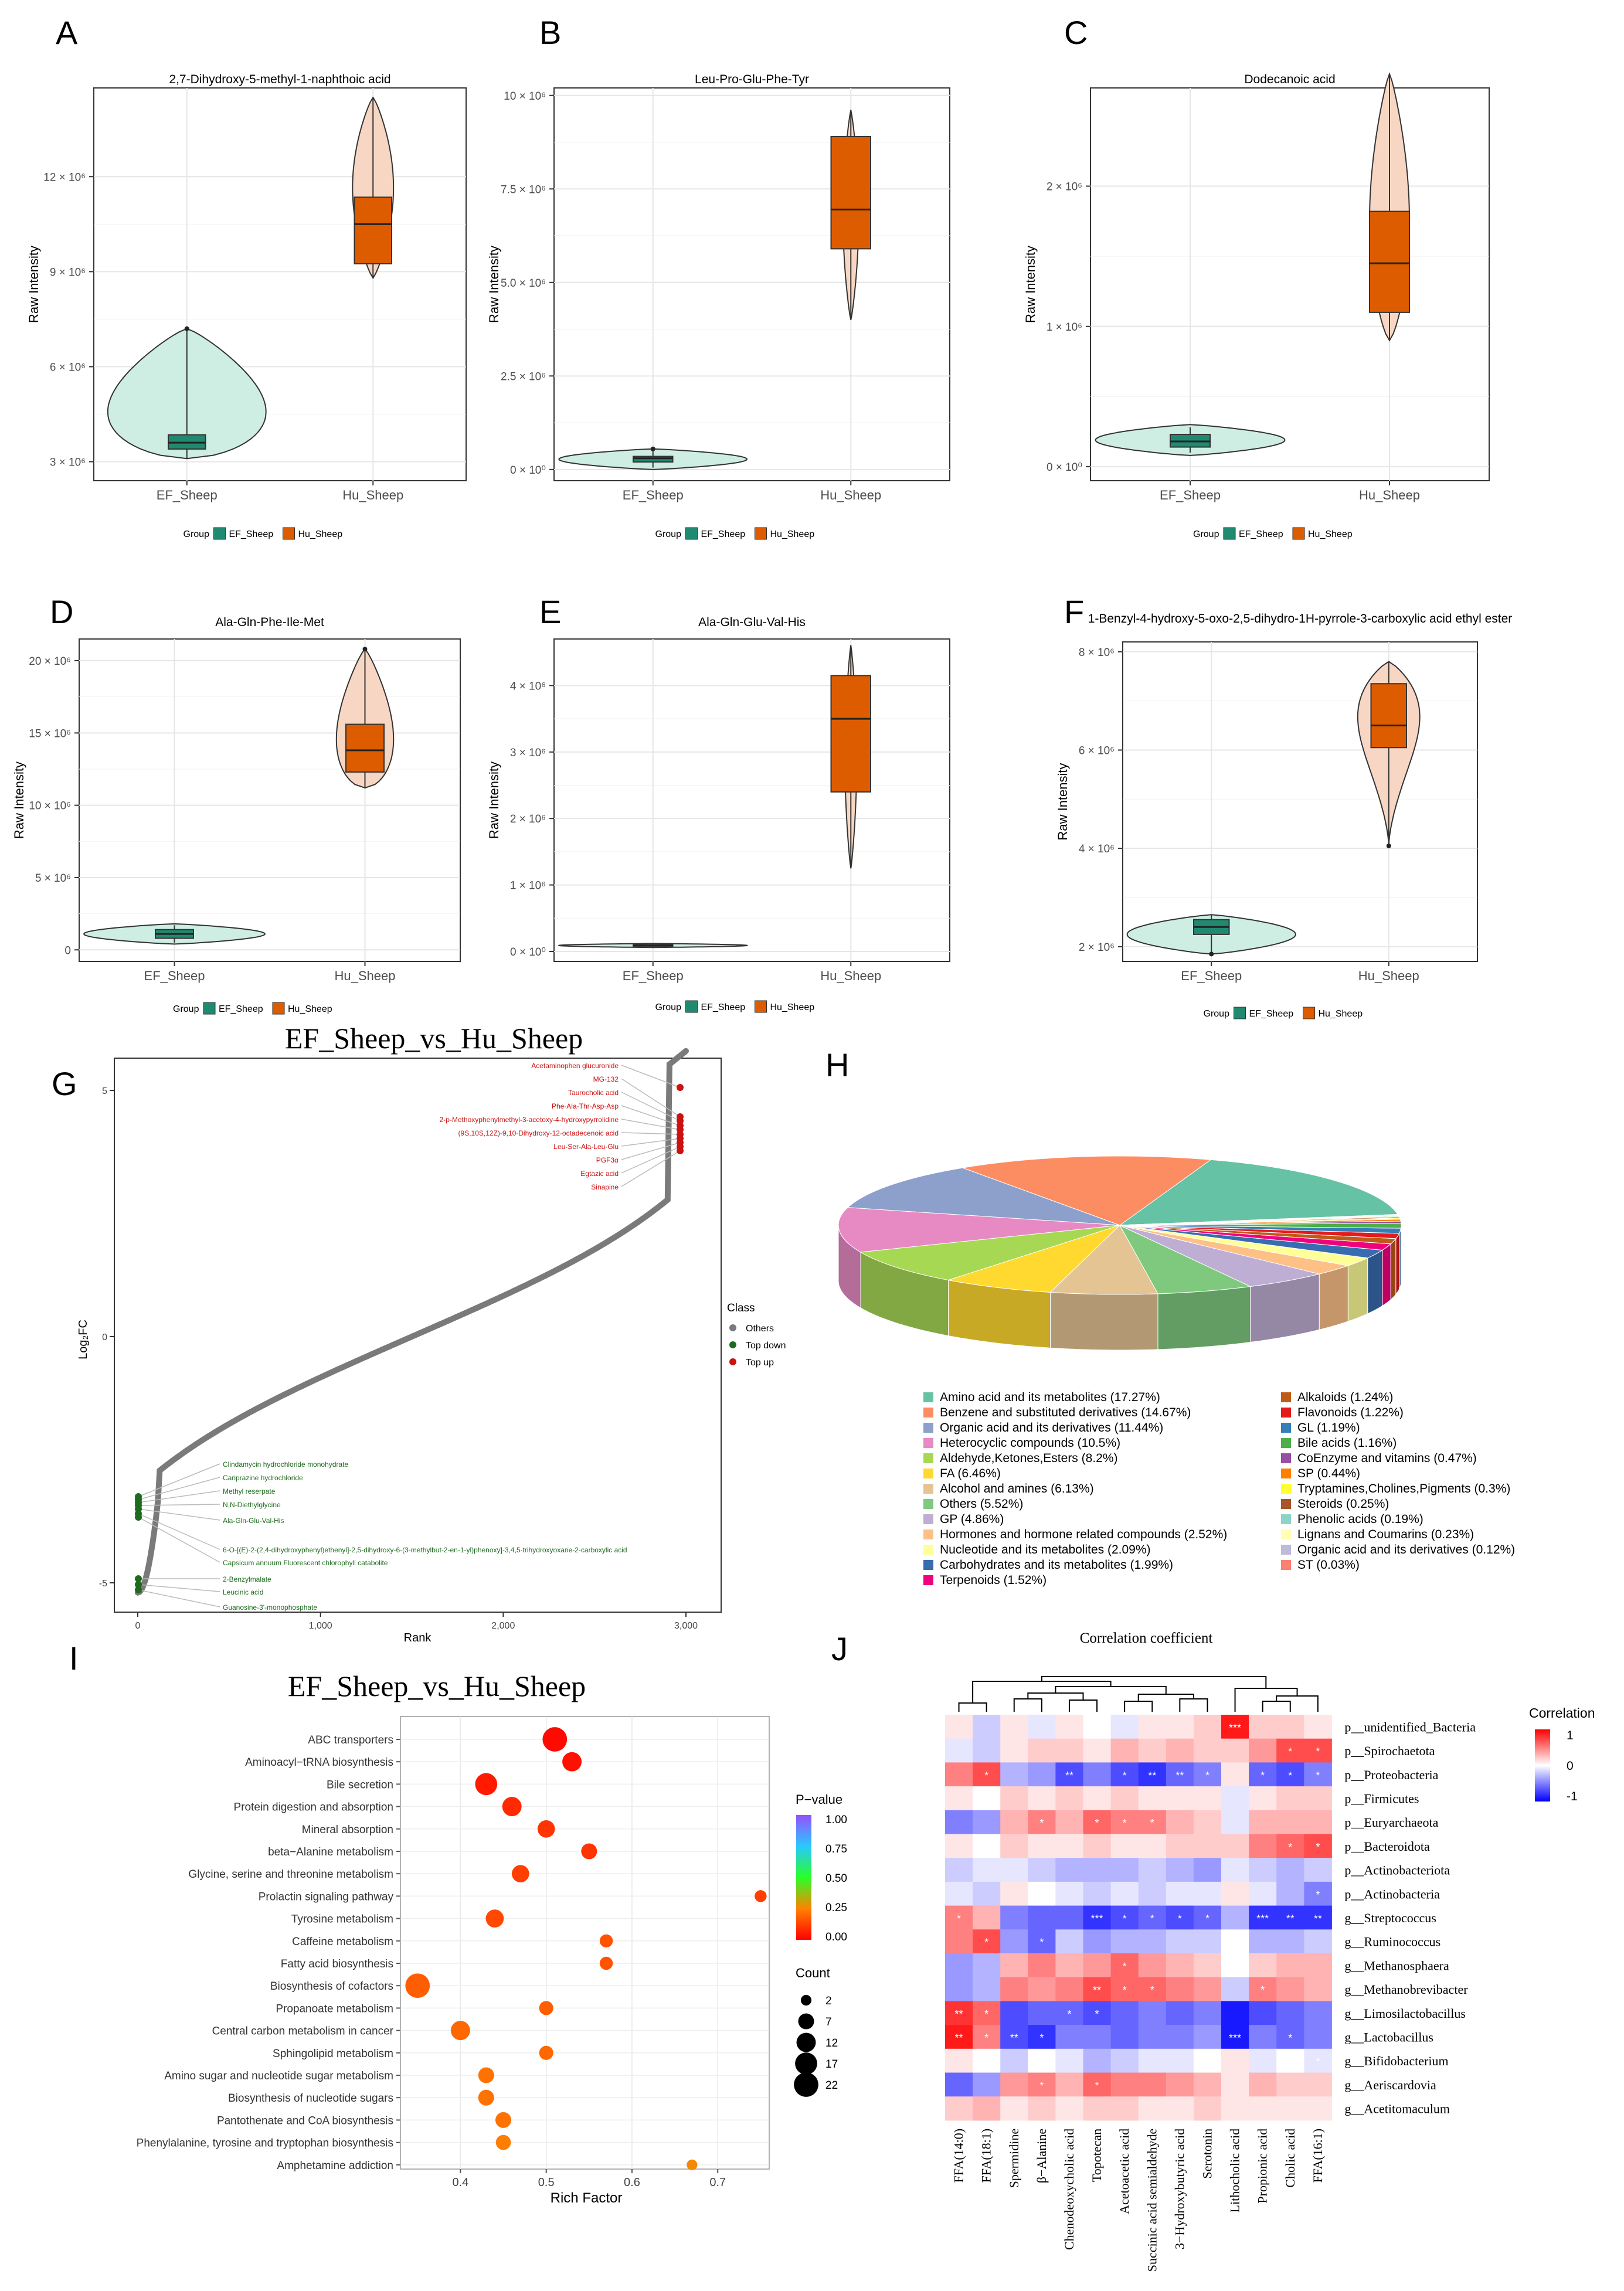 The image size is (1624, 2291). I want to click on size-legend-key, so click(806, 2021).